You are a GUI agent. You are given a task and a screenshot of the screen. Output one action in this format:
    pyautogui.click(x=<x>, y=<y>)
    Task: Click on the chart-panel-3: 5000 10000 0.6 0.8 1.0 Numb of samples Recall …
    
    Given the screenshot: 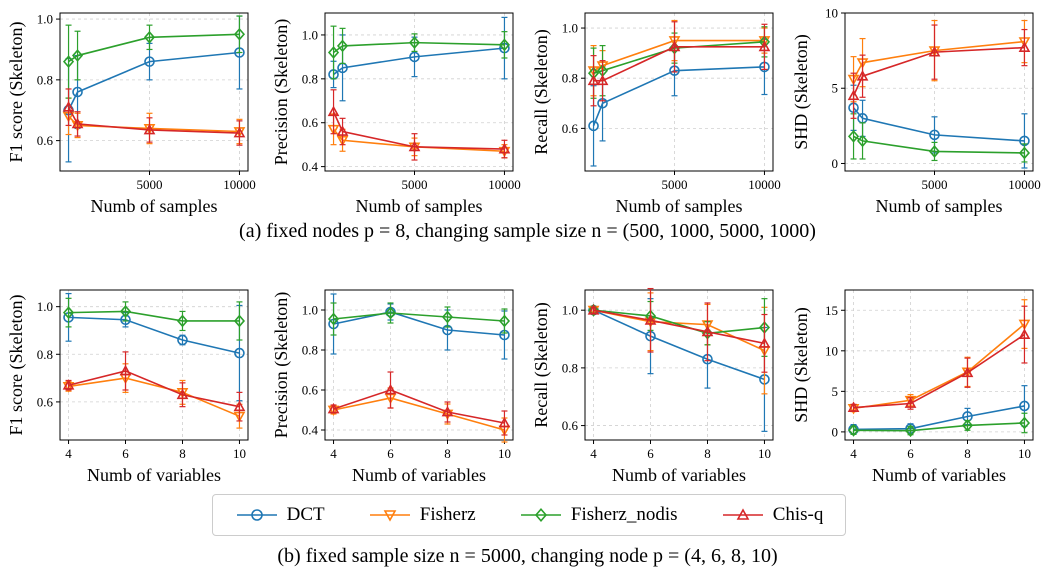 What is the action you would take?
    pyautogui.click(x=656, y=114)
    